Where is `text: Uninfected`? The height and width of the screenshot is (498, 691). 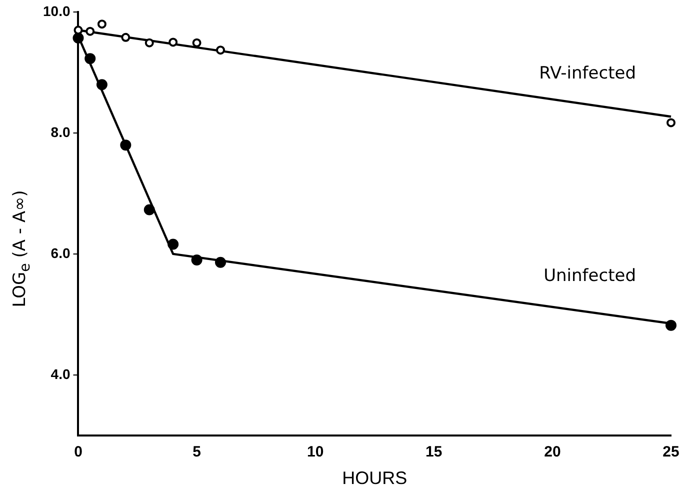 text: Uninfected is located at coordinates (590, 276).